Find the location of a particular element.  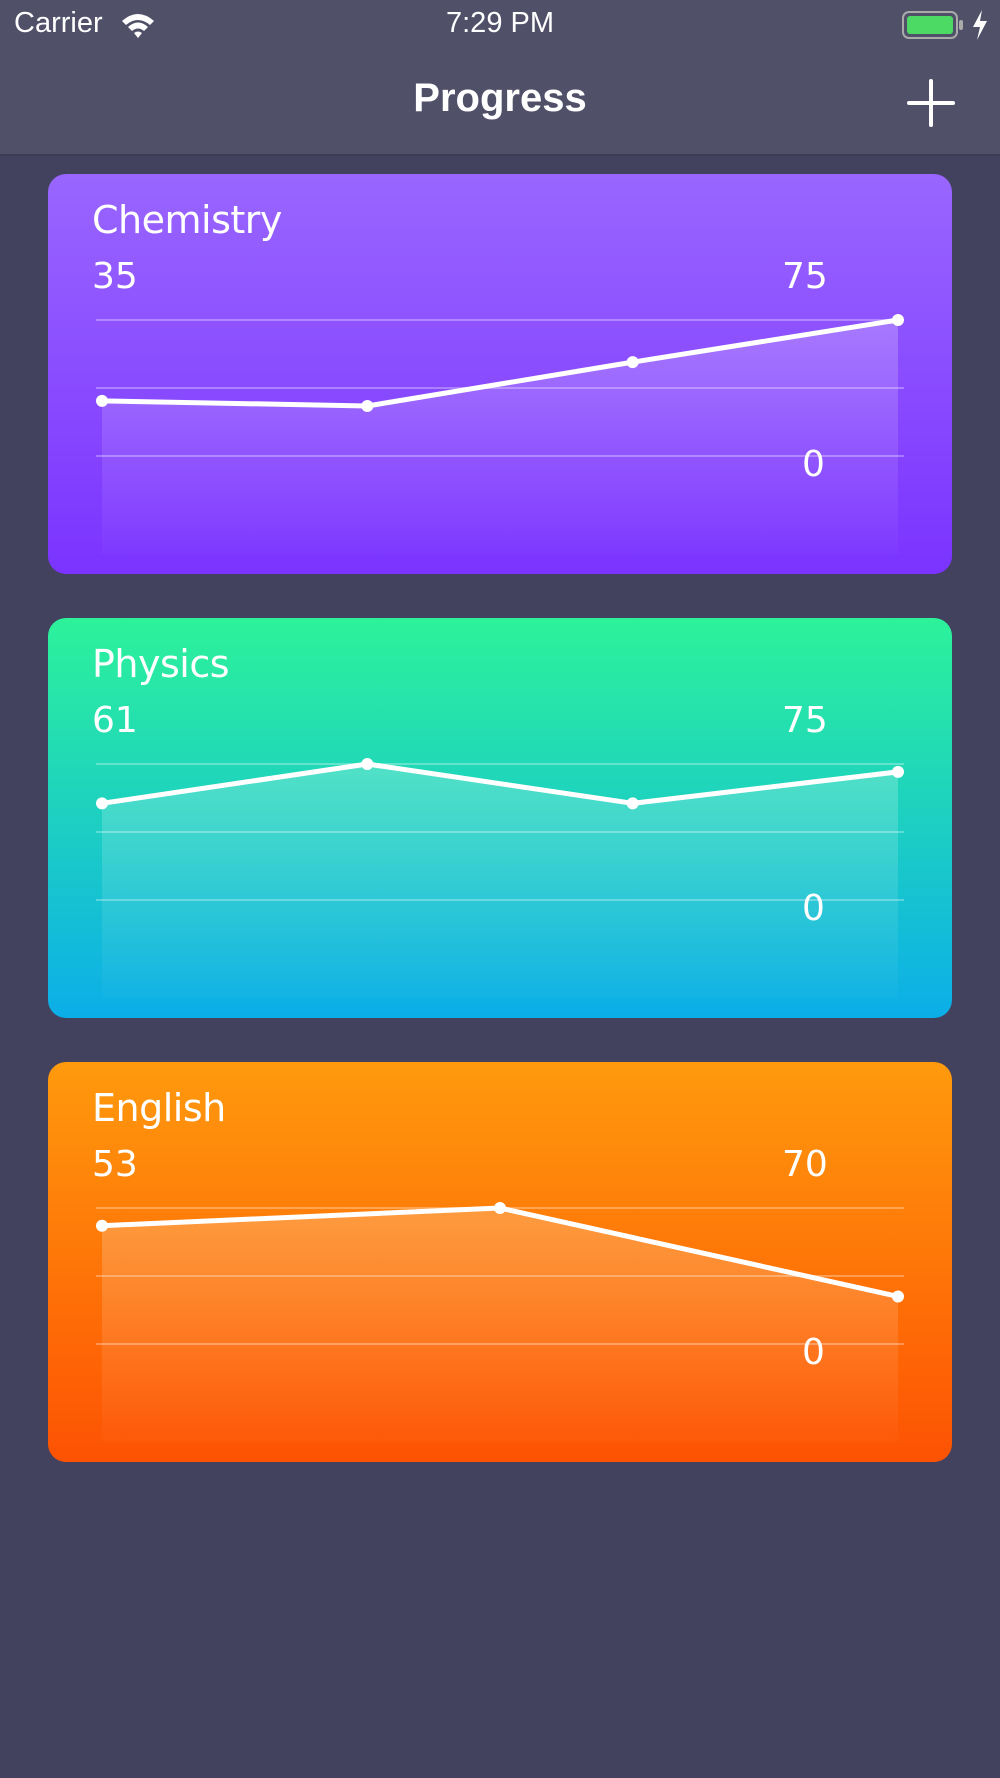

navigation-bar: Progress is located at coordinates (500, 103).